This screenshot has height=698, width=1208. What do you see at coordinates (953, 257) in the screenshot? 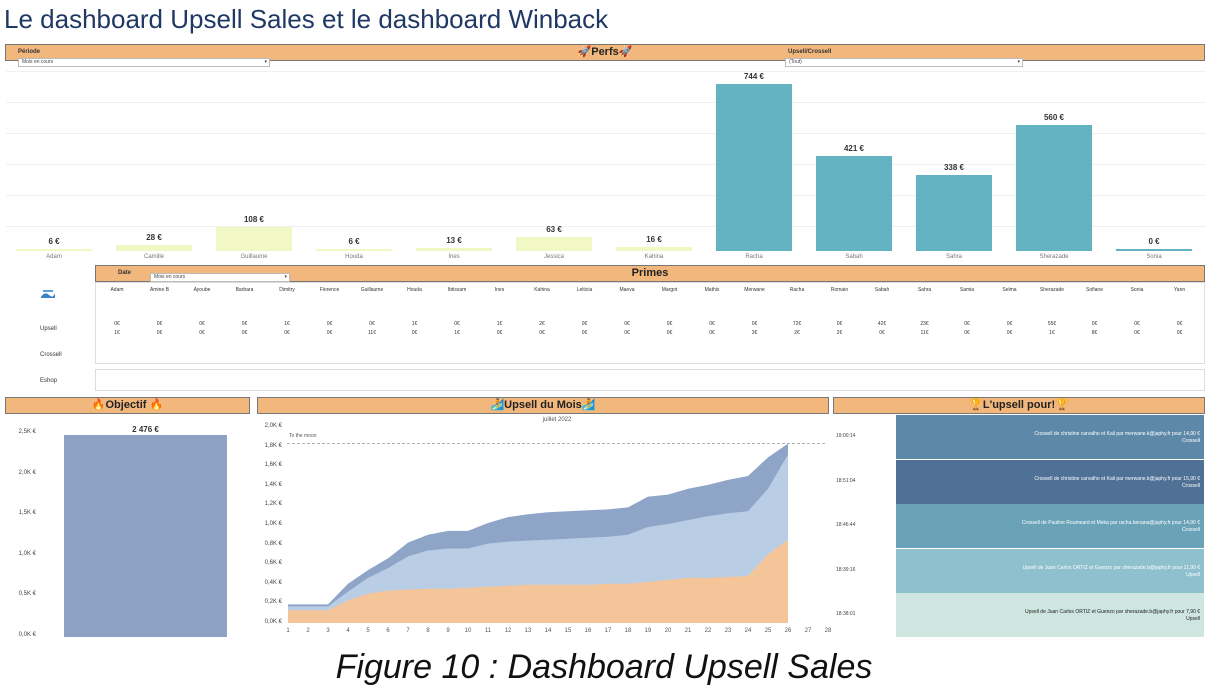
I see `perfs-bar-name: Sahra` at bounding box center [953, 257].